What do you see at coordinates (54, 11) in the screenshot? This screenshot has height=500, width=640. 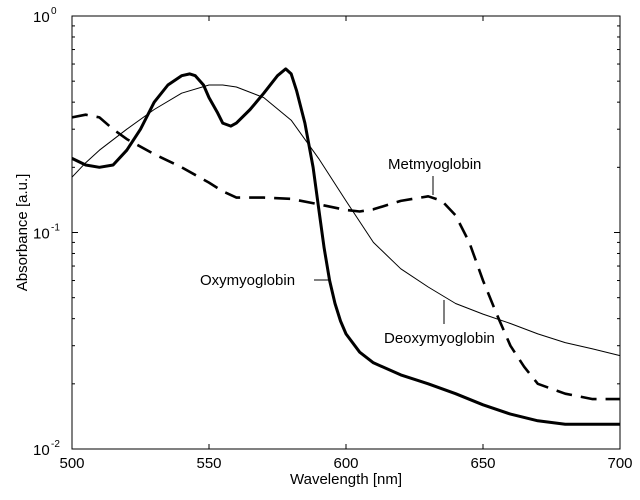 I see `y-tick-label-exponent: 0` at bounding box center [54, 11].